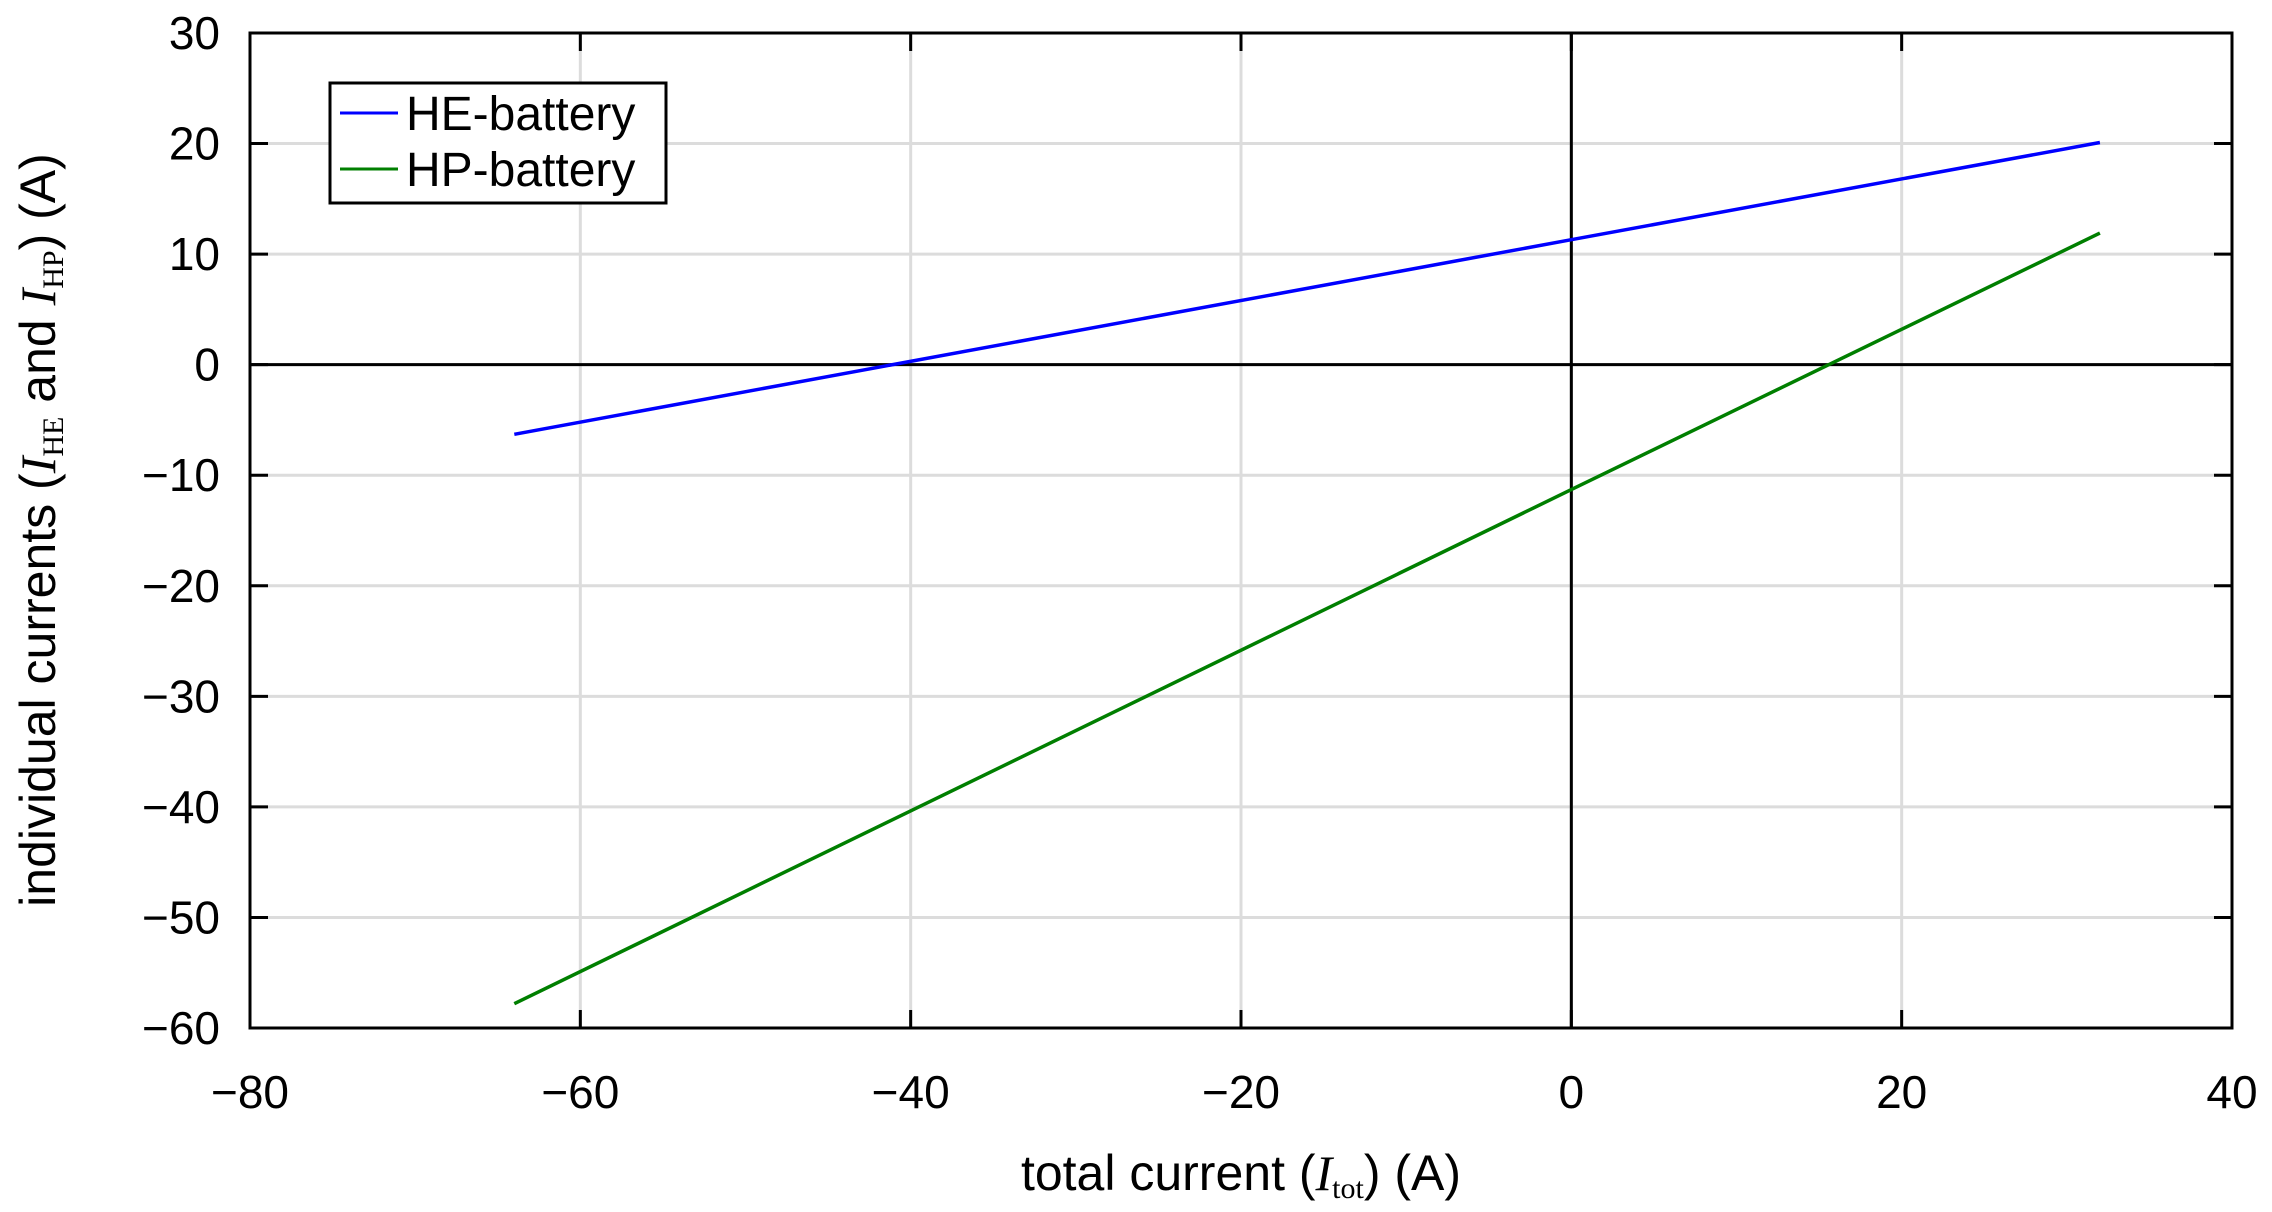 The width and height of the screenshot is (2272, 1212). I want to click on x-tick-labels: −80 −60 −40 −20 0 20 40, so click(1234, 1092).